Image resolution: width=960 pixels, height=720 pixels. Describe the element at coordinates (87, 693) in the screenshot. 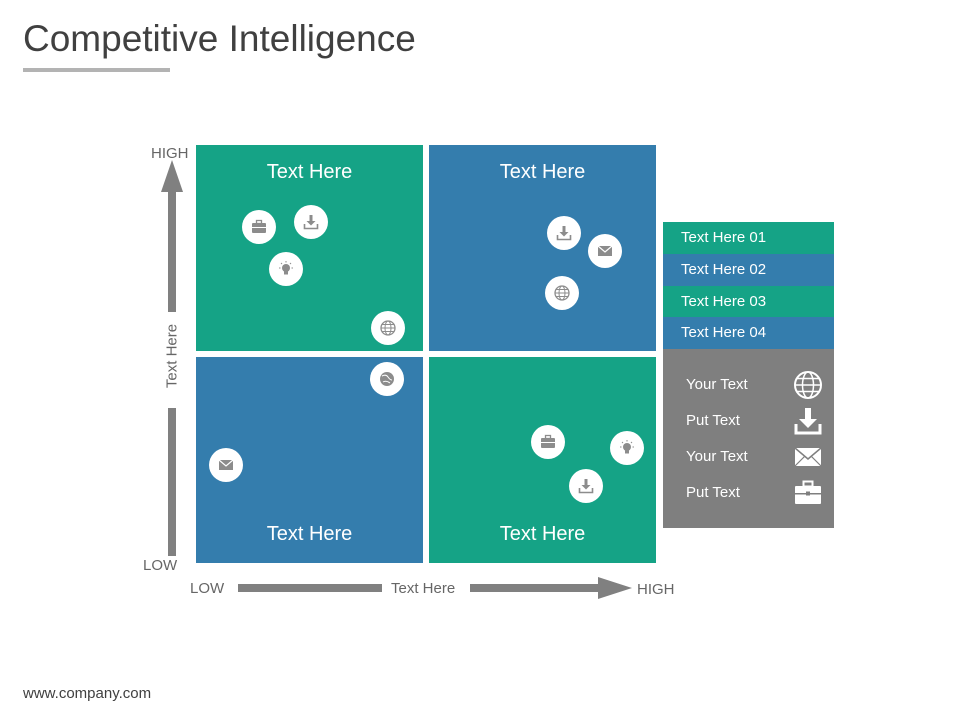

I see `footer-url: www.company.com` at that location.